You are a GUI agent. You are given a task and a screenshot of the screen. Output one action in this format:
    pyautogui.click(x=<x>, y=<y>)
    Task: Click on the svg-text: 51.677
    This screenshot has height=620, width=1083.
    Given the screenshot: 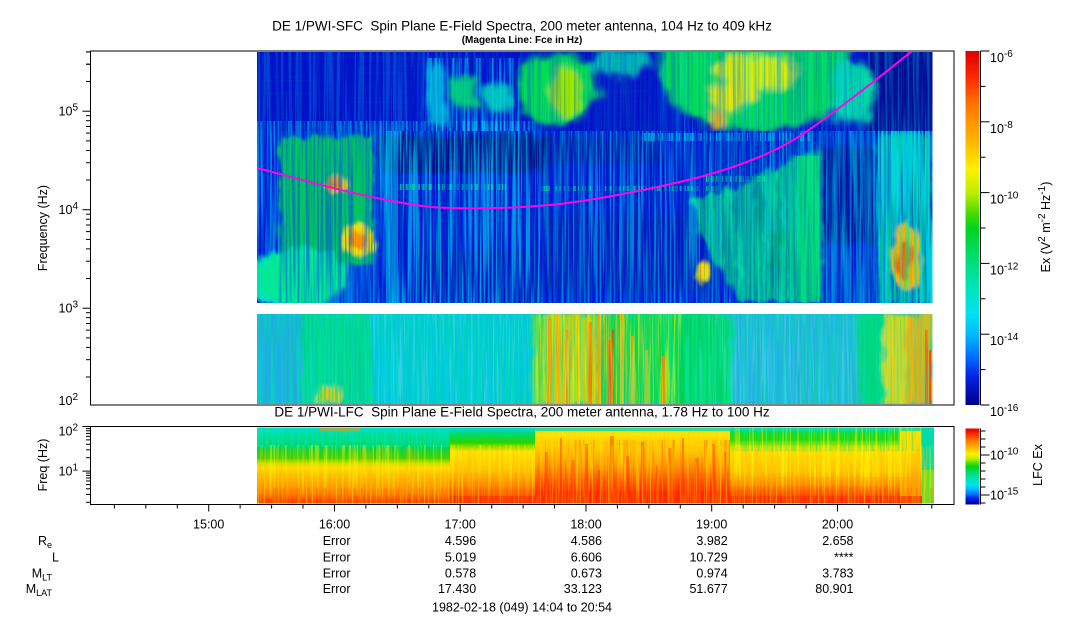 What is the action you would take?
    pyautogui.click(x=708, y=589)
    